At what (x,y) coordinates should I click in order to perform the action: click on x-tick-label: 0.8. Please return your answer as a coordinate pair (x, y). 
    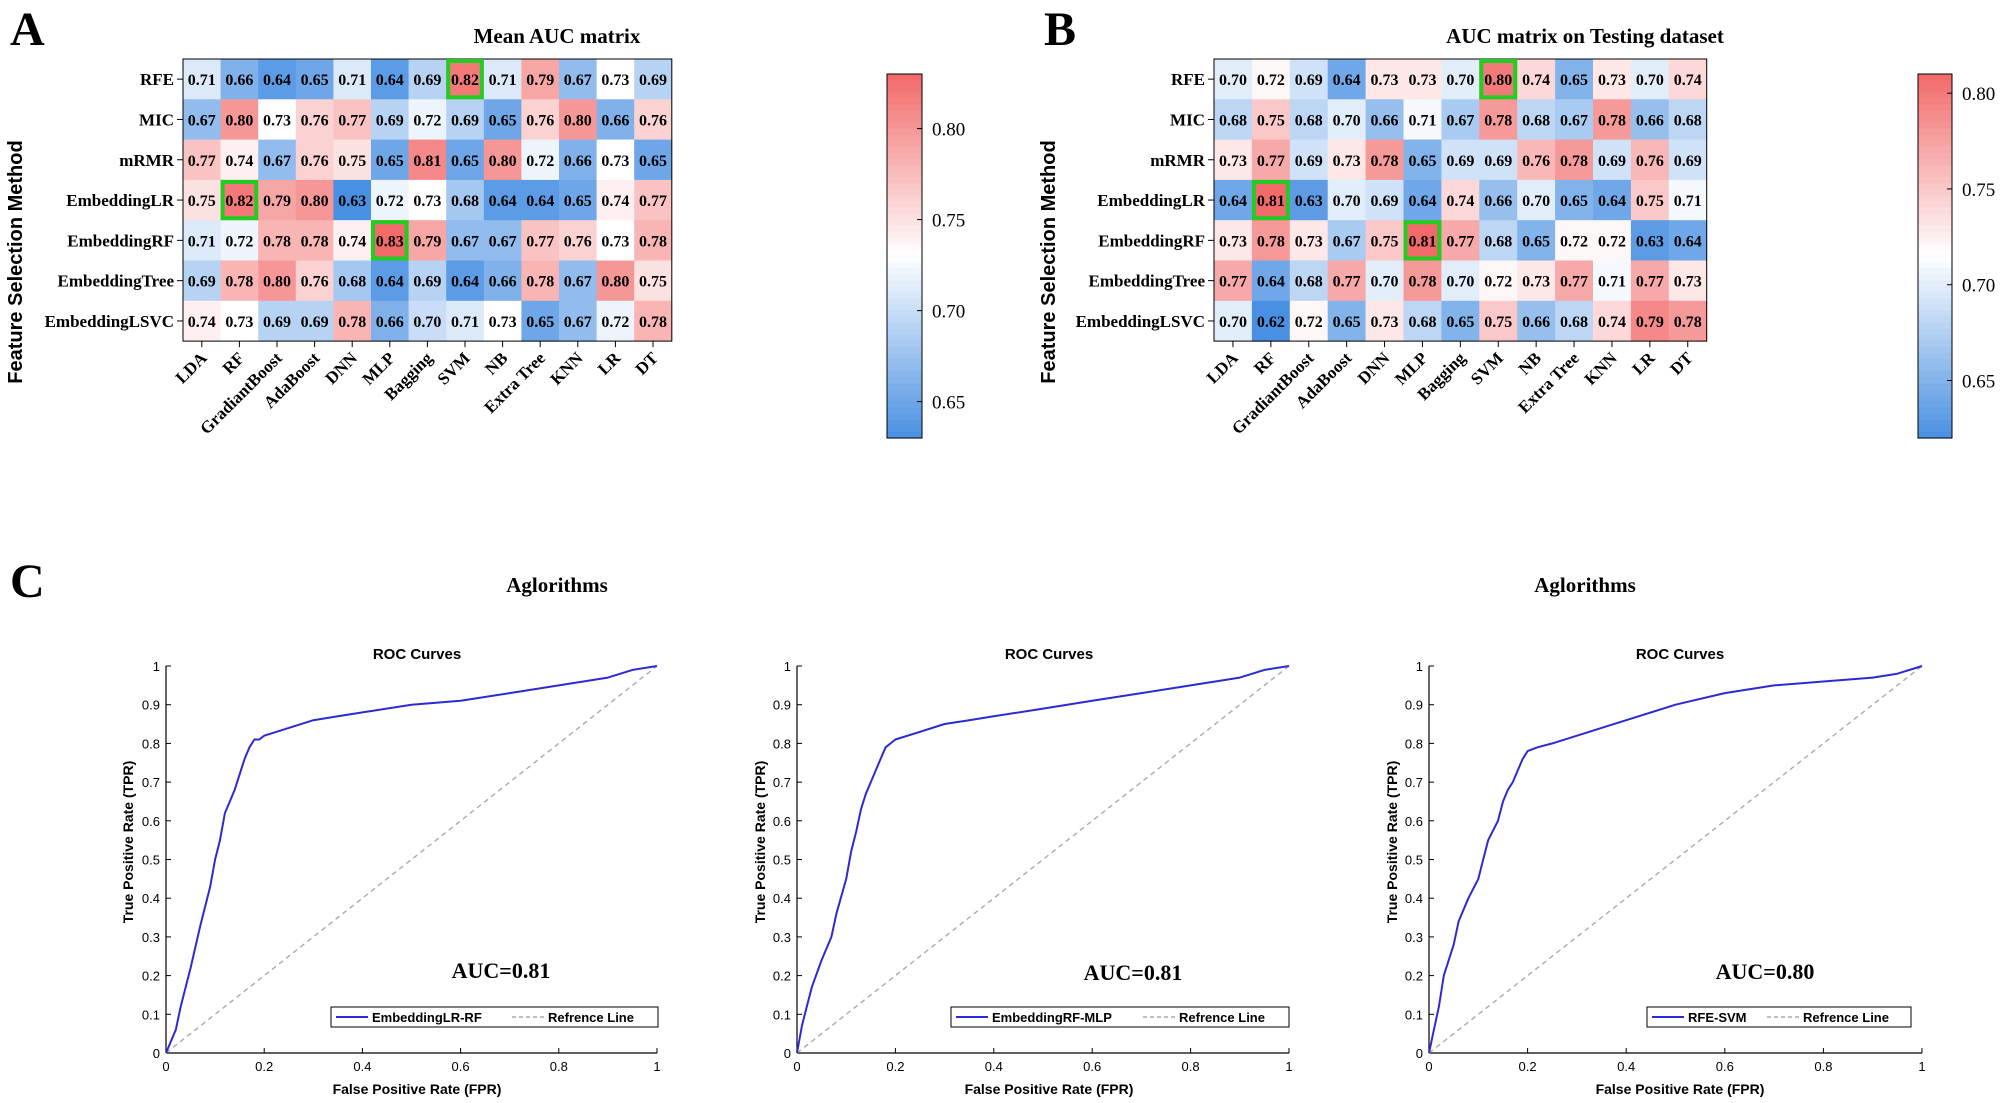
    Looking at the image, I should click on (1191, 1066).